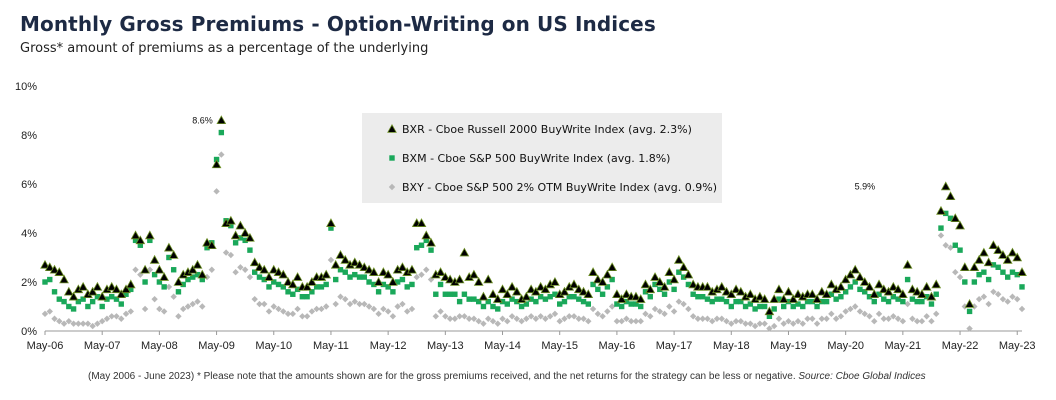  I want to click on x-tick-label: May-19, so click(788, 346).